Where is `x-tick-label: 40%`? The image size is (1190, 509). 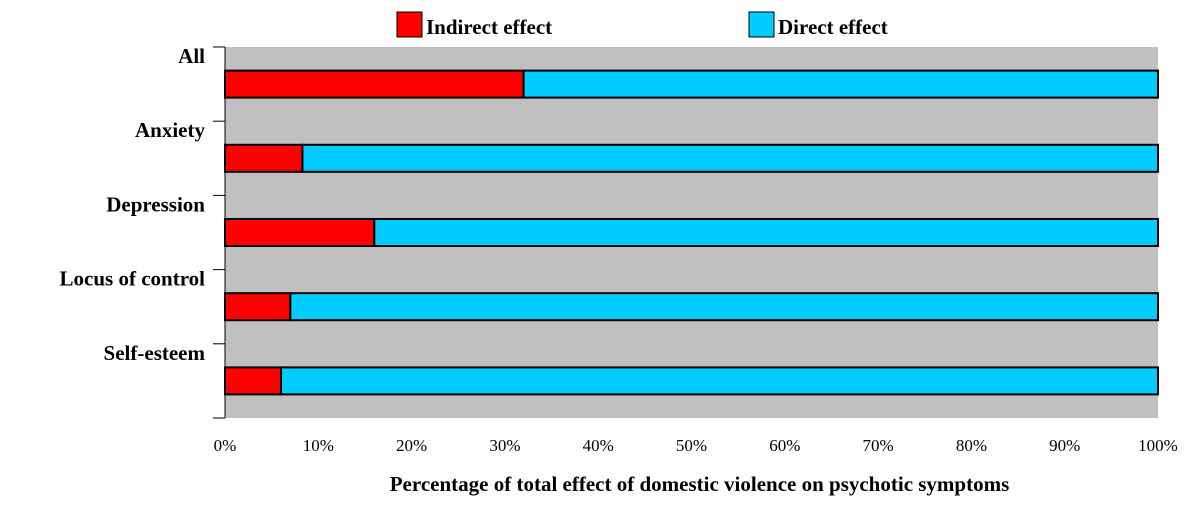 x-tick-label: 40% is located at coordinates (598, 445).